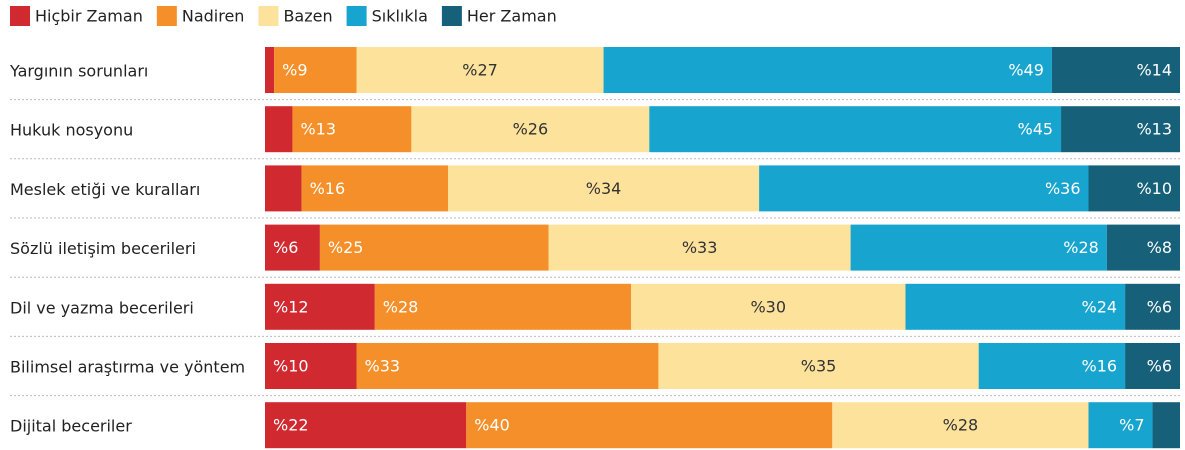  I want to click on value-label: %9, so click(294, 70).